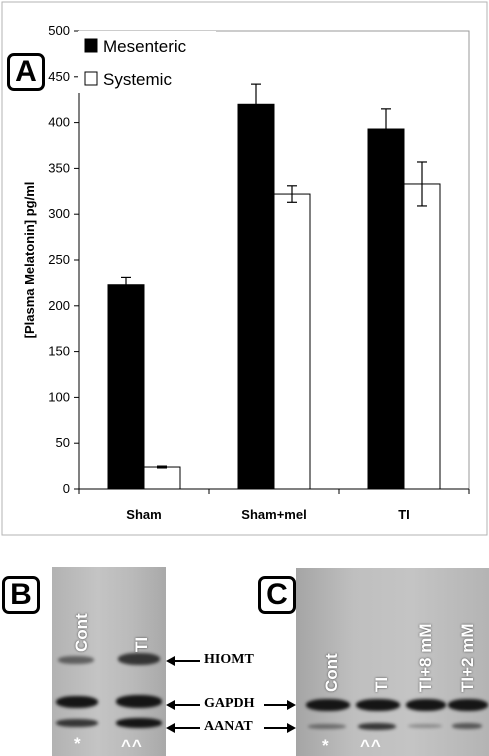 This screenshot has width=489, height=756. What do you see at coordinates (328, 705) in the screenshot?
I see `band-c-gapdh-cont` at bounding box center [328, 705].